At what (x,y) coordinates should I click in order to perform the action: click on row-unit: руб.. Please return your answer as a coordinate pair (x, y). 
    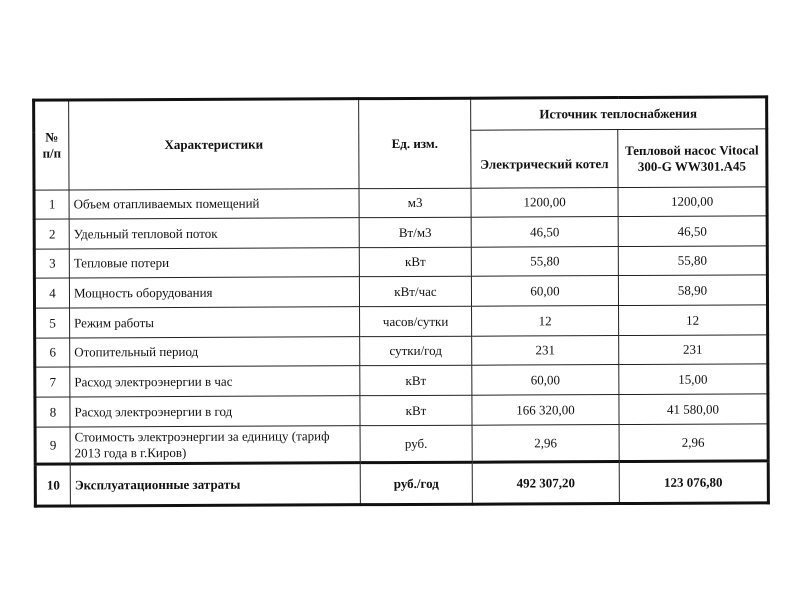
    Looking at the image, I should click on (416, 444).